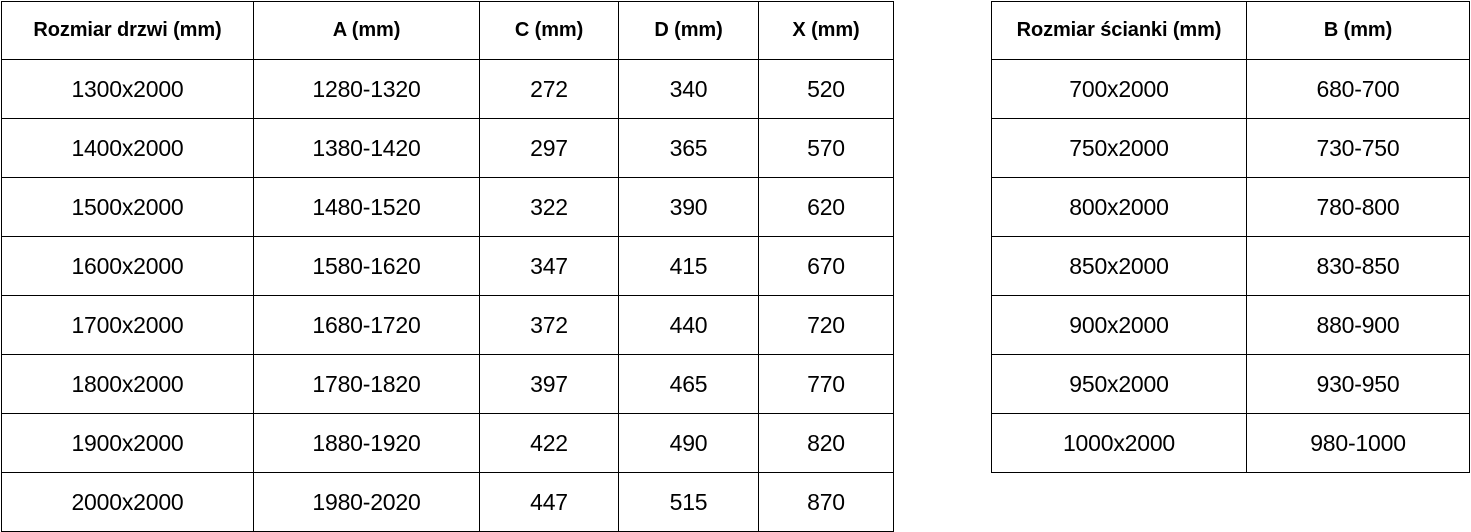 The width and height of the screenshot is (1471, 532). What do you see at coordinates (688, 148) in the screenshot?
I see `cell-d: 365` at bounding box center [688, 148].